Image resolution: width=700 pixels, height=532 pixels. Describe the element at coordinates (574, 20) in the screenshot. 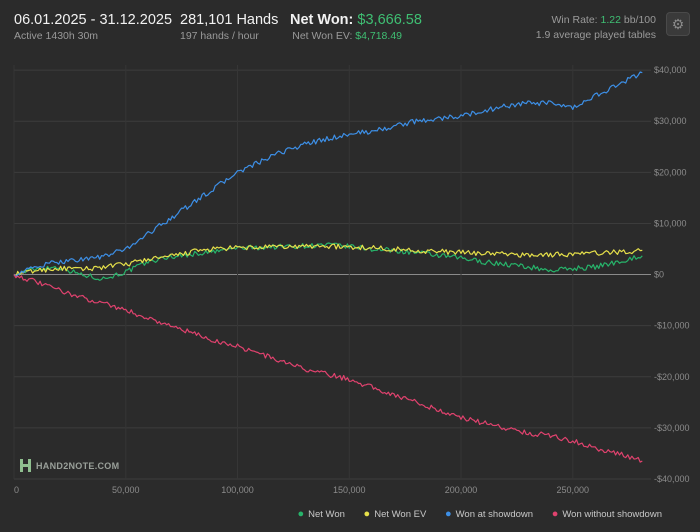

I see `win-rate-label: Win Rate:` at that location.